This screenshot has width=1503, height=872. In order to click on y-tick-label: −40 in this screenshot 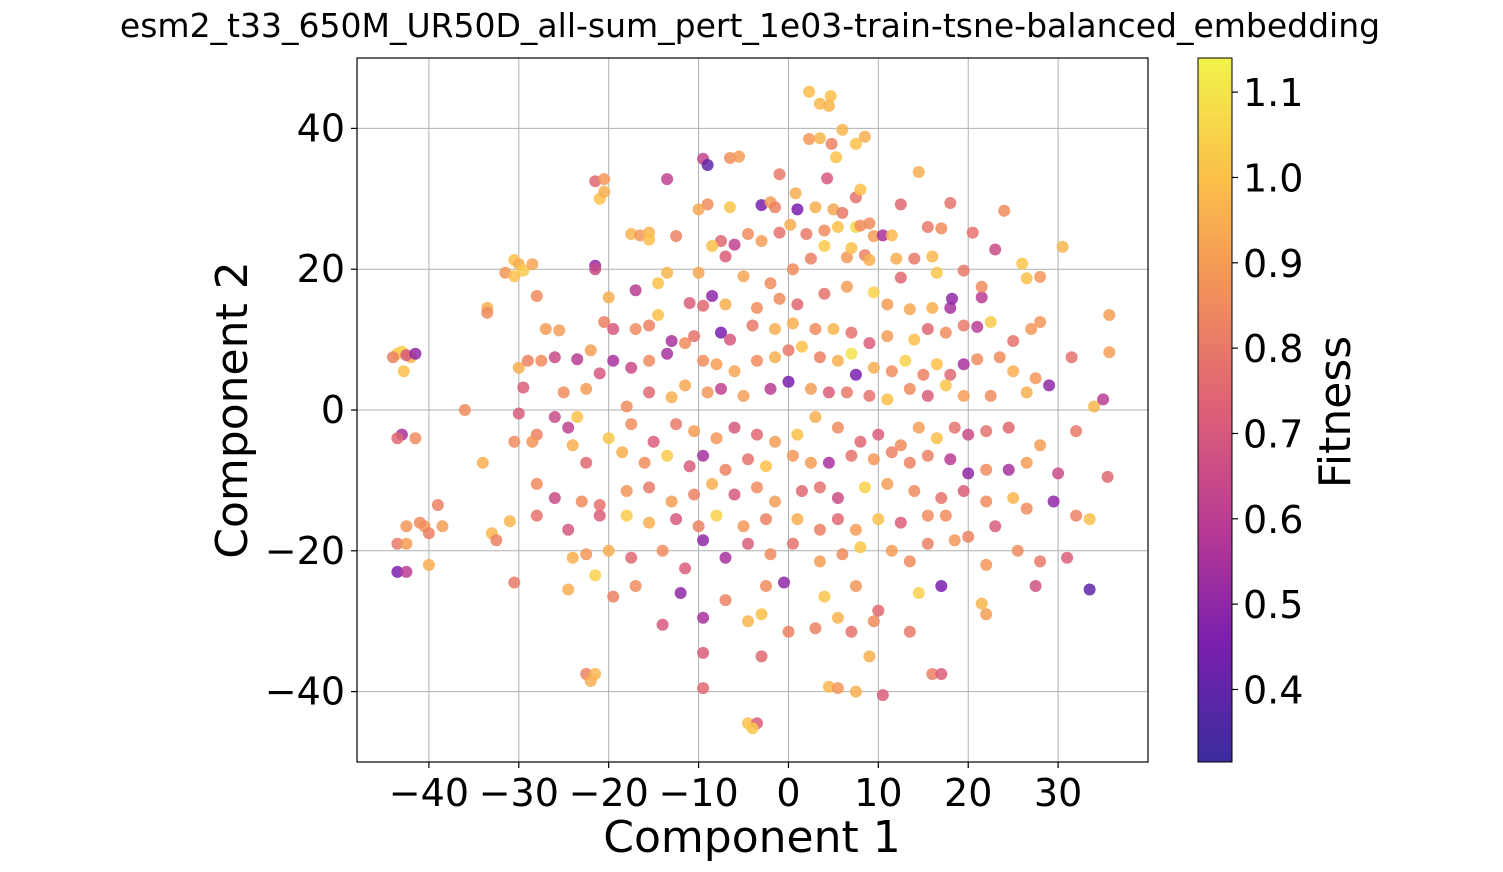, I will do `click(305, 692)`.